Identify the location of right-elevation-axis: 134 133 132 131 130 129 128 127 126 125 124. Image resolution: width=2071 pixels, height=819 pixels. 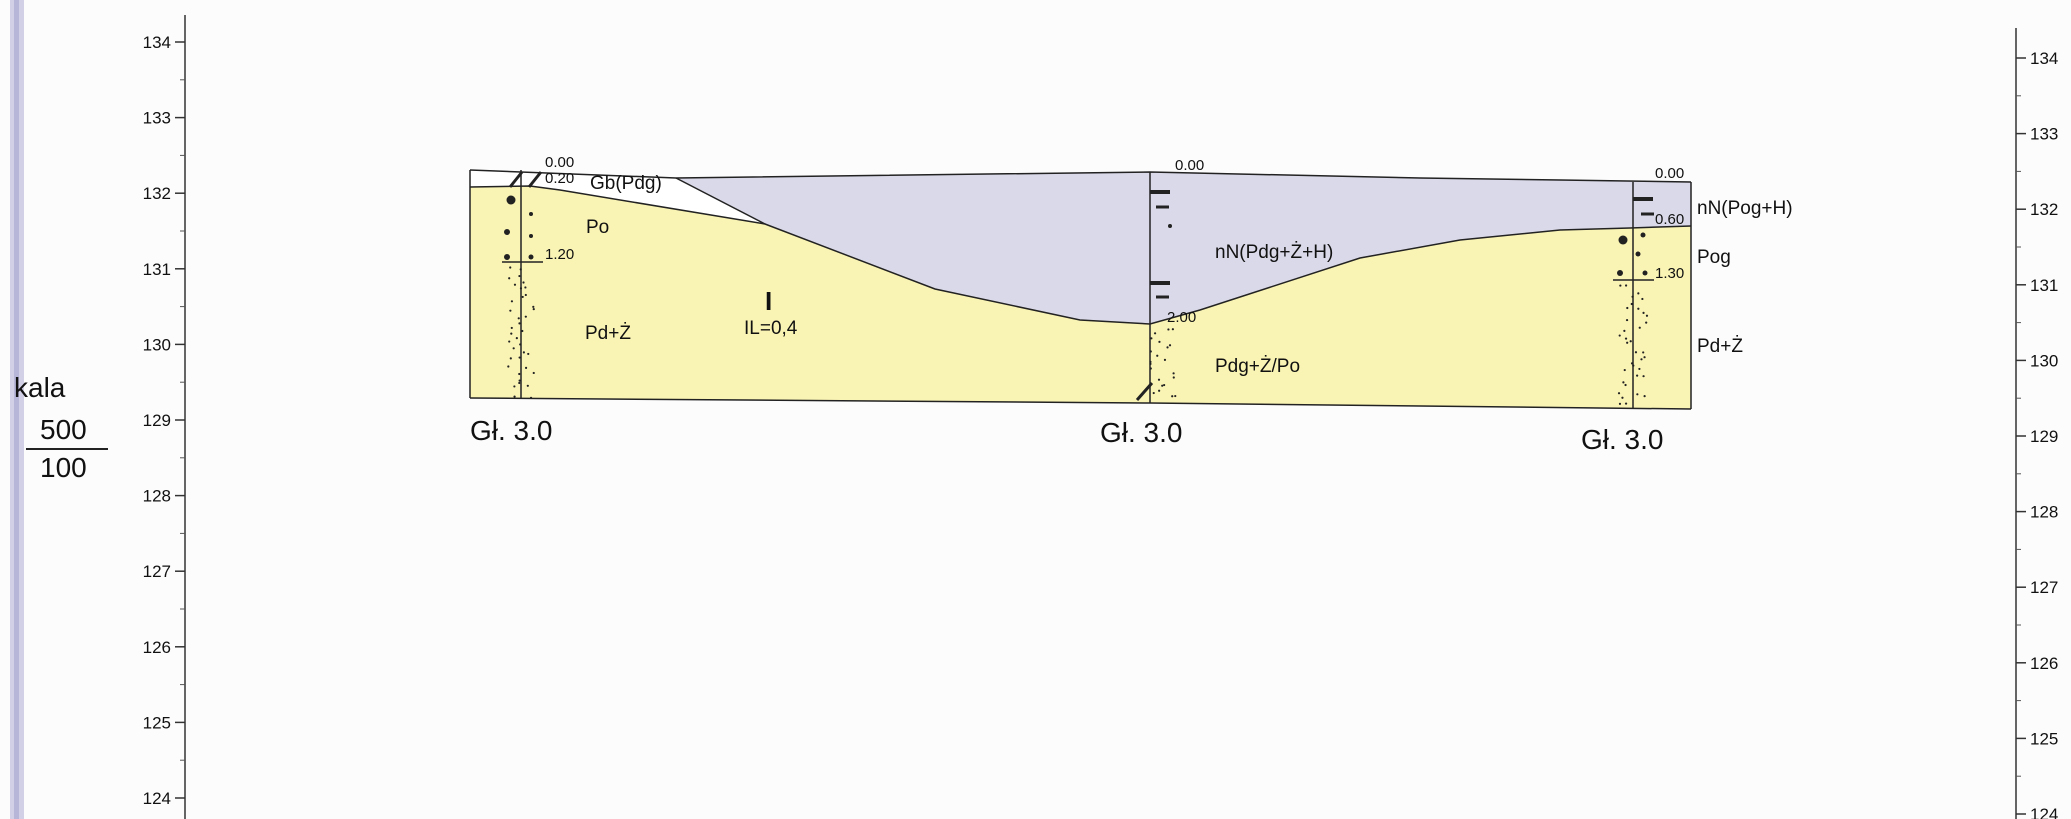
(2036, 423).